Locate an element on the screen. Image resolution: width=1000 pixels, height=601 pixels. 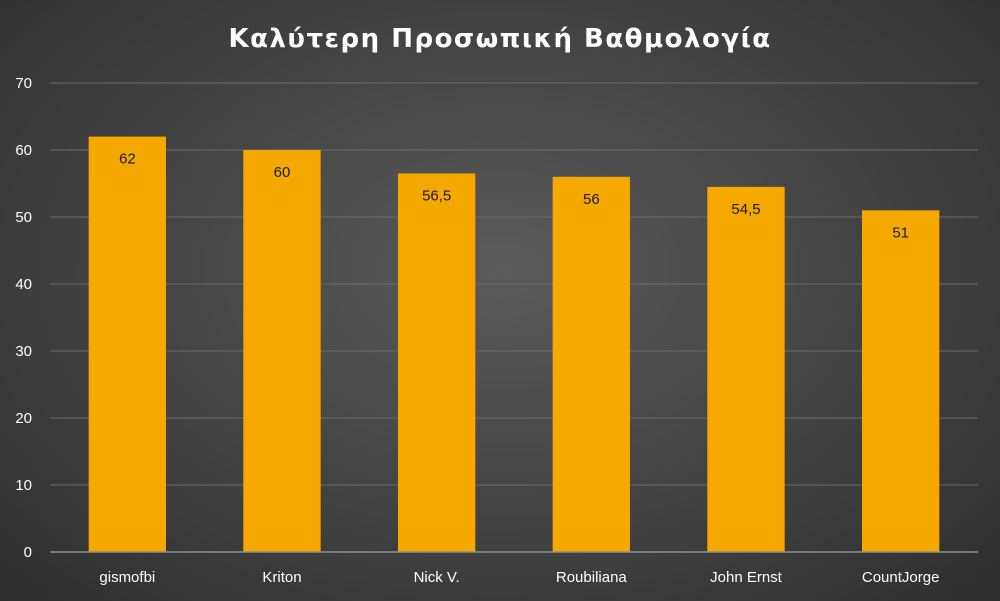
y-tick-label: 70 is located at coordinates (23, 83).